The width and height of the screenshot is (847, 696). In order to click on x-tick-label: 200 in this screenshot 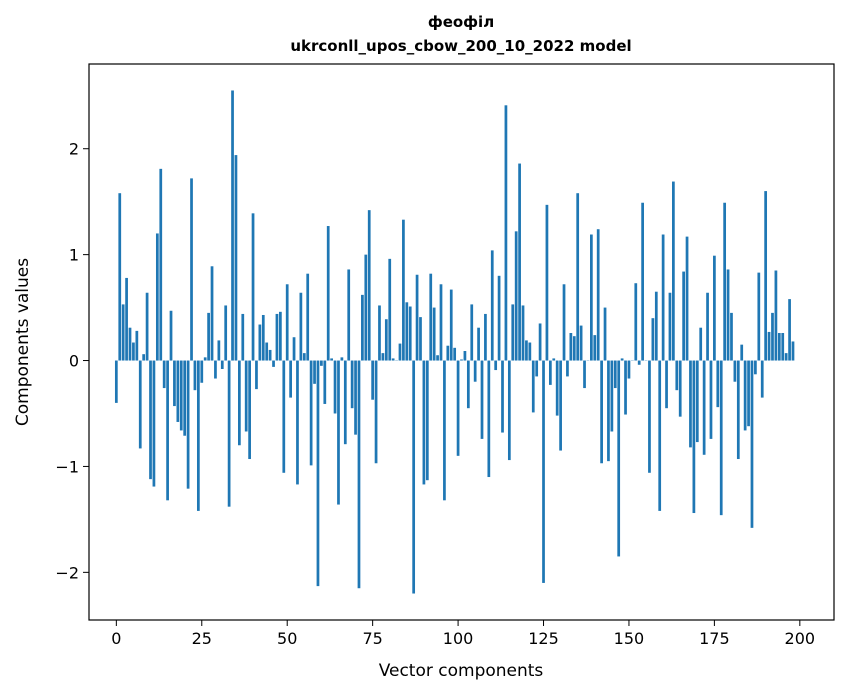, I will do `click(800, 638)`.